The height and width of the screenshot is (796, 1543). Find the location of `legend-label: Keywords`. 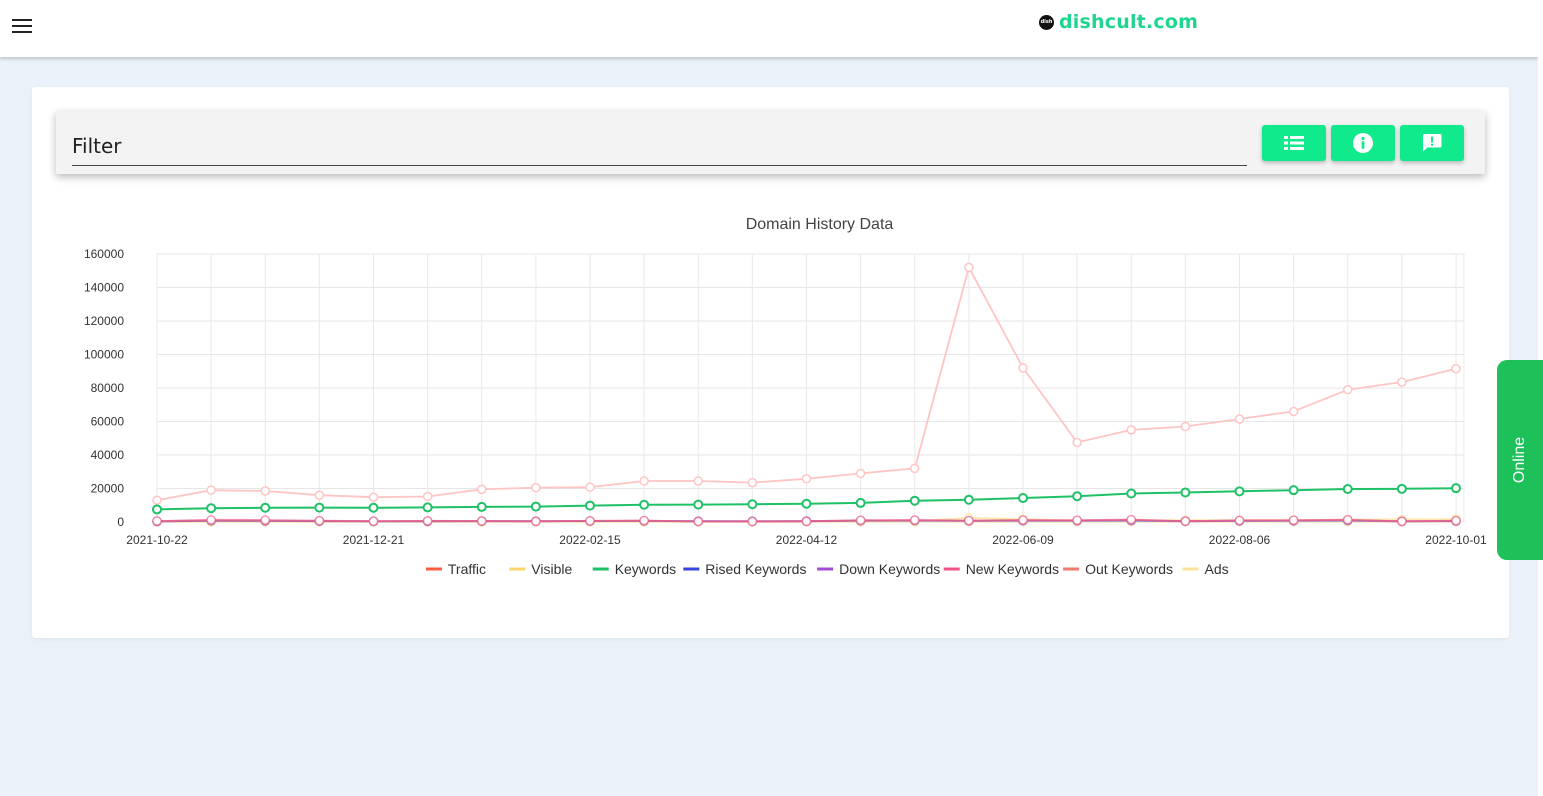

legend-label: Keywords is located at coordinates (645, 569).